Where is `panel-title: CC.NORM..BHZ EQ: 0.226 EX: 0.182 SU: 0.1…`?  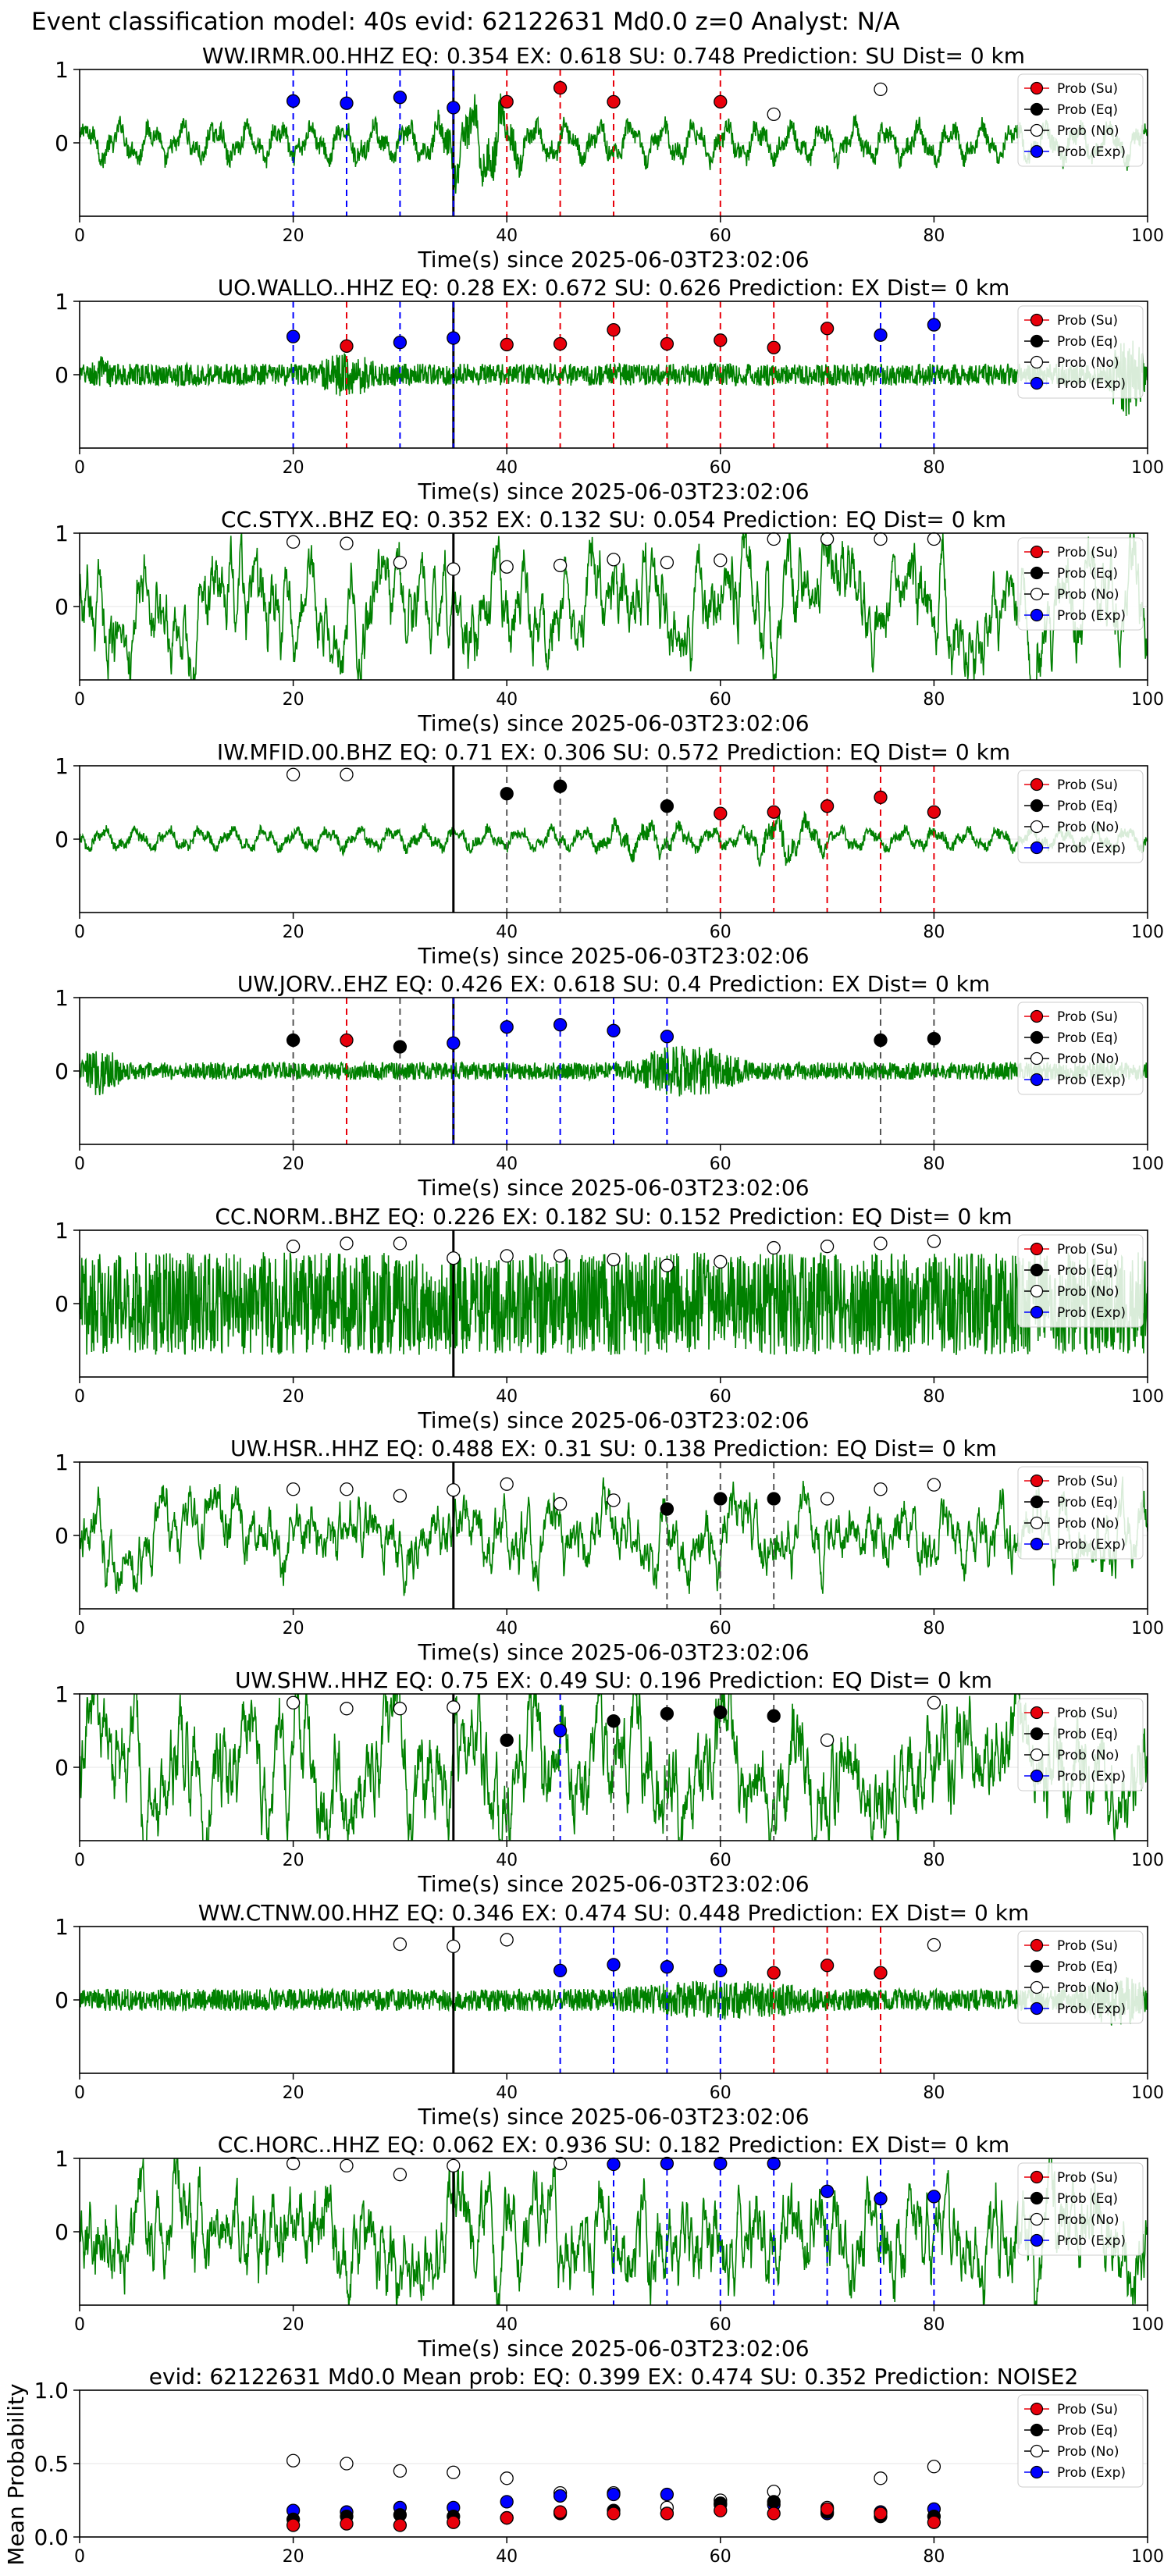 panel-title: CC.NORM..BHZ EQ: 0.226 EX: 0.182 SU: 0.1… is located at coordinates (613, 1216).